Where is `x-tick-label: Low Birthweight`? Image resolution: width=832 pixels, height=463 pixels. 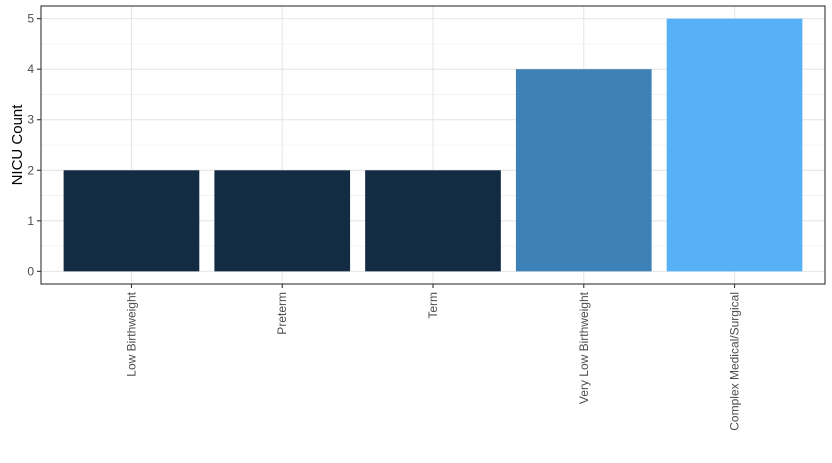
x-tick-label: Low Birthweight is located at coordinates (131, 333).